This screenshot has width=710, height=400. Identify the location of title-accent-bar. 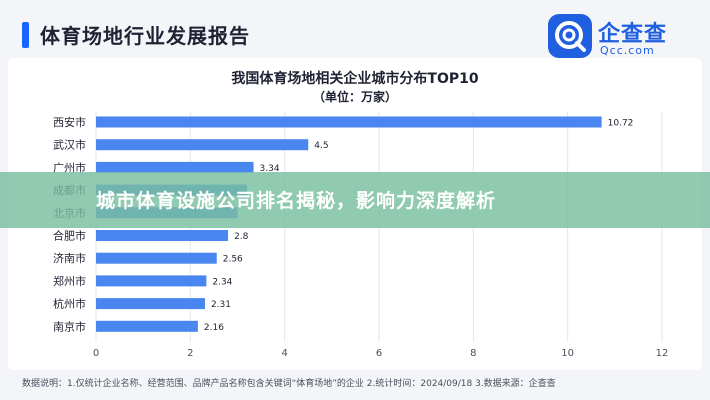
(25, 35).